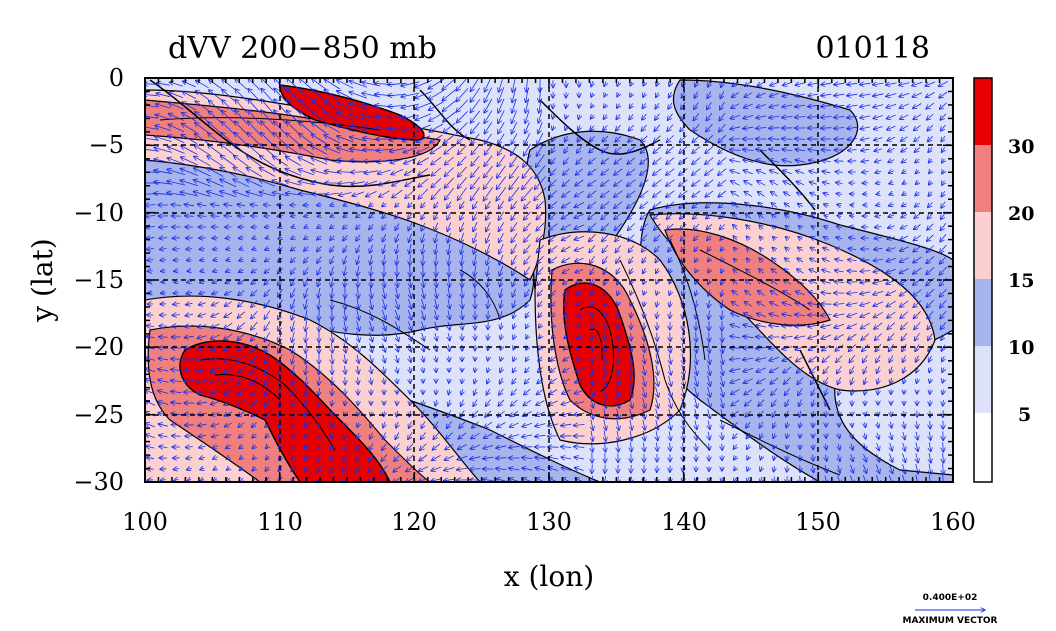  Describe the element at coordinates (98, 213) in the screenshot. I see `y-tick-label: −10` at that location.